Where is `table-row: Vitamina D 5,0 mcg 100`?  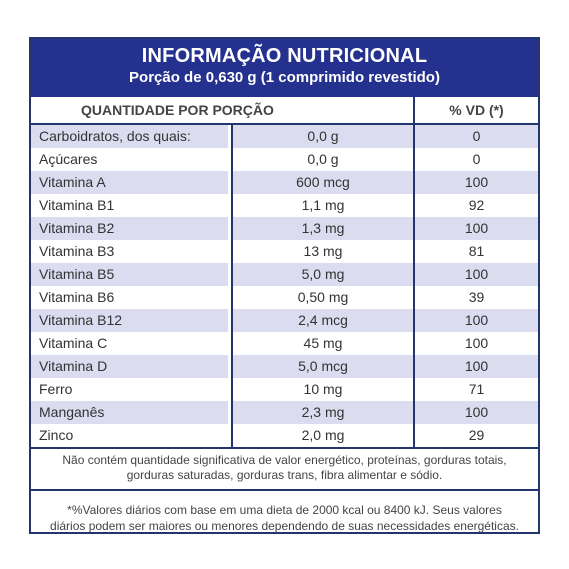 table-row: Vitamina D 5,0 mcg 100 is located at coordinates (284, 366).